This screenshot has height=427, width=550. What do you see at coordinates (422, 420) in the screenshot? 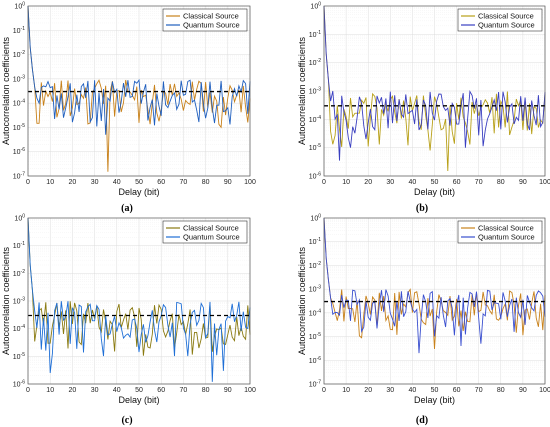
I see `panel-label: (d)` at bounding box center [422, 420].